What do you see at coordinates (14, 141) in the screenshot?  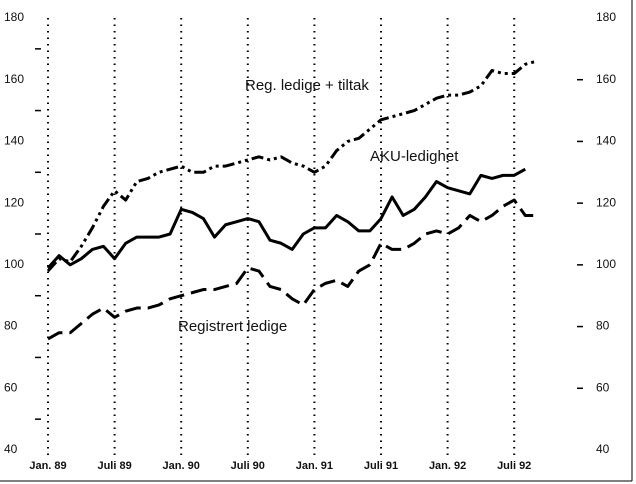 I see `y-tick-label: 140` at bounding box center [14, 141].